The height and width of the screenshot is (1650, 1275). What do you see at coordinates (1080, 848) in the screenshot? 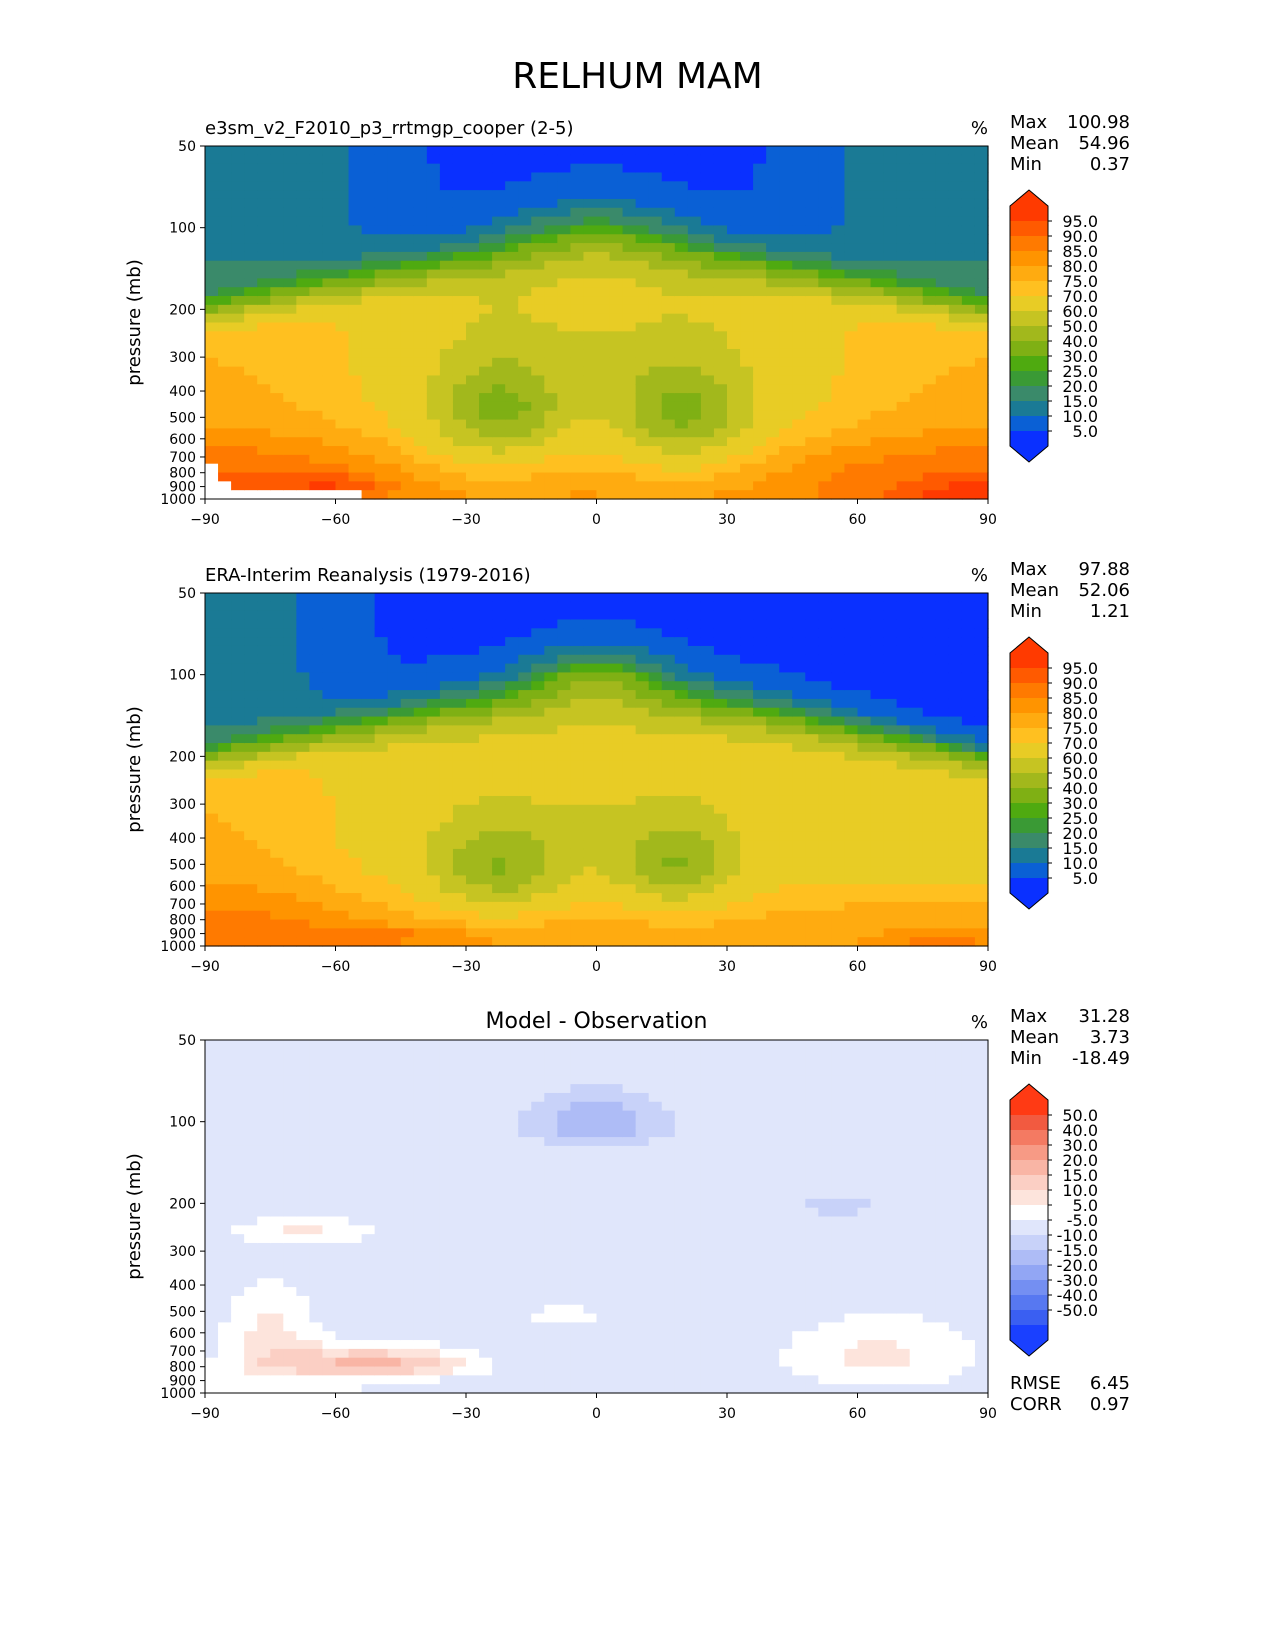
I see `colorbar-label: 15.0` at bounding box center [1080, 848].